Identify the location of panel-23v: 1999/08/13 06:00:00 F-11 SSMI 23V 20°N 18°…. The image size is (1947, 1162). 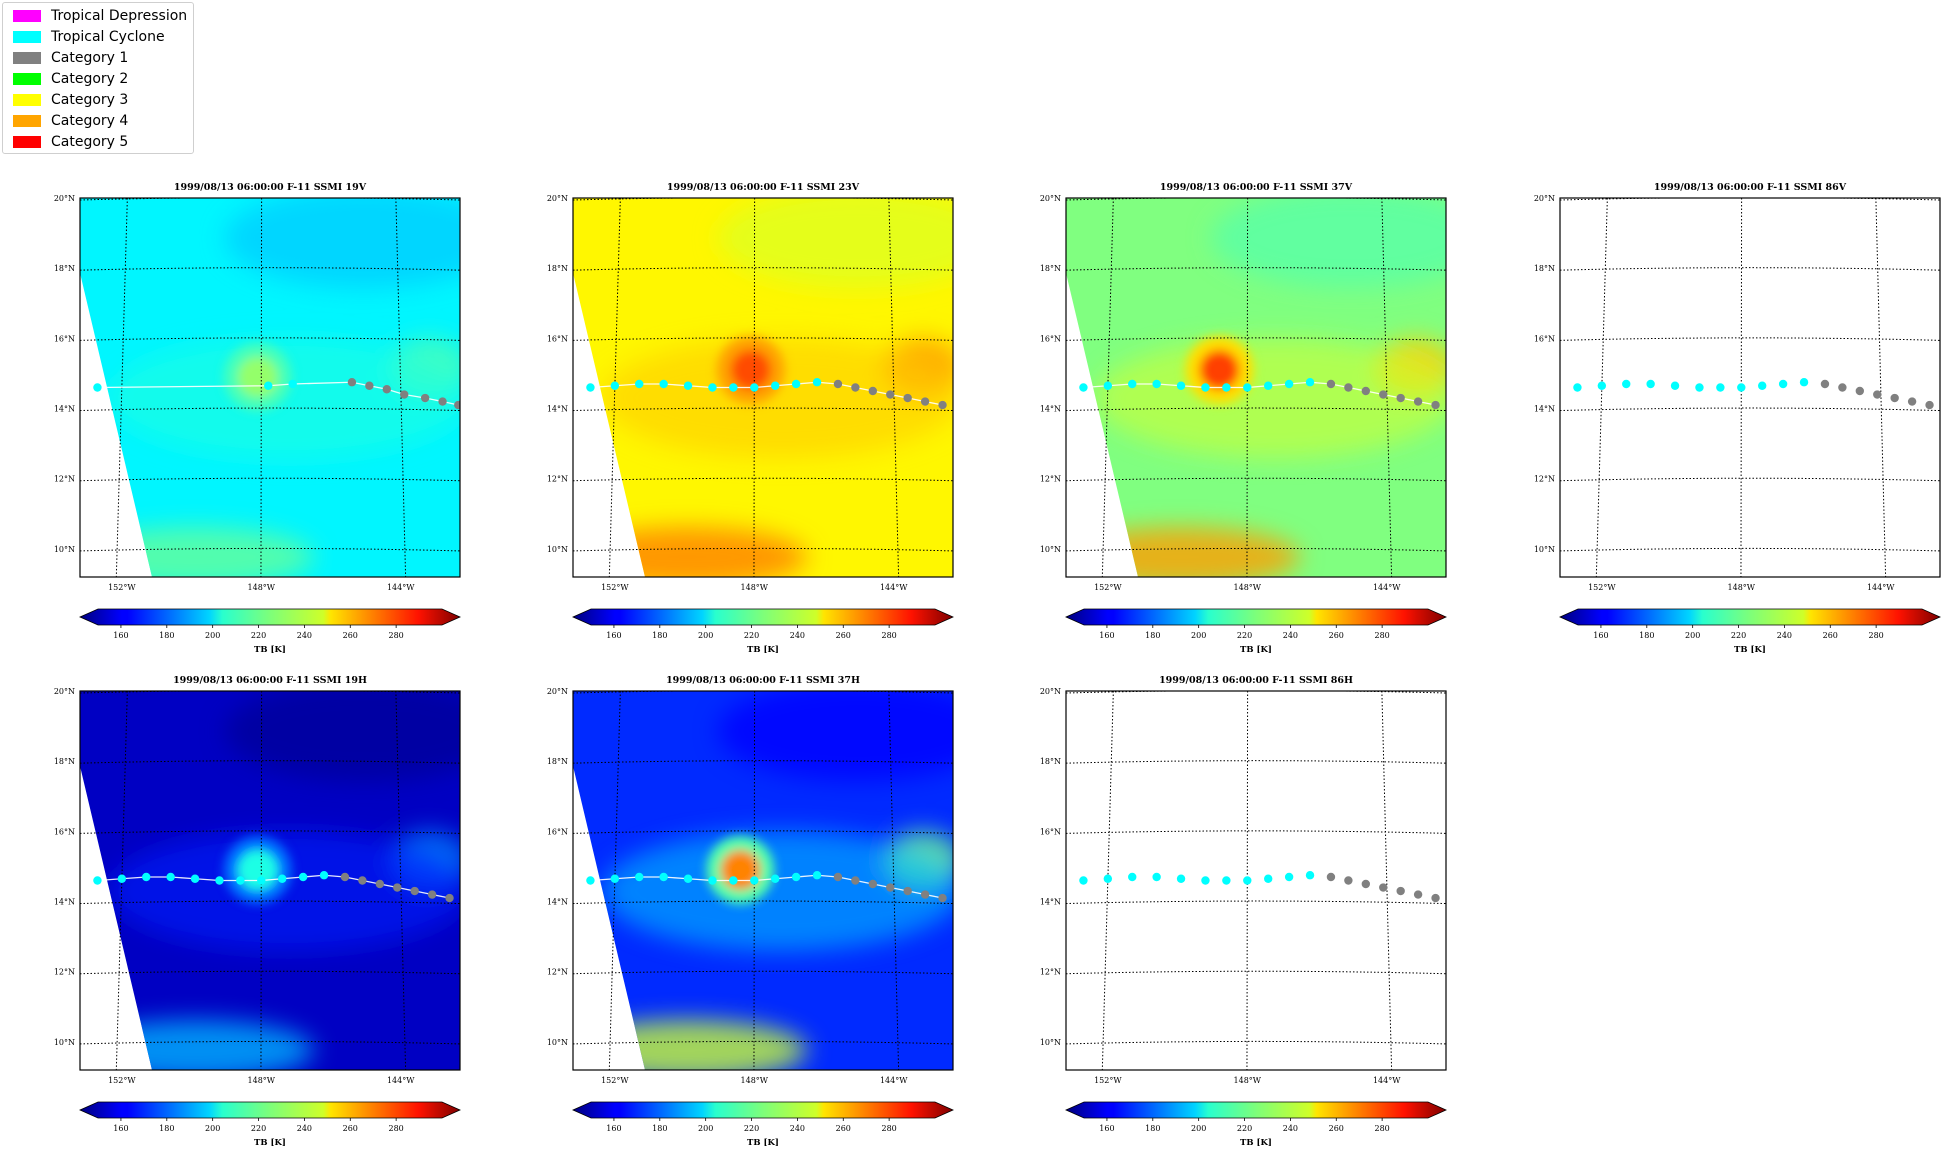
(750, 418).